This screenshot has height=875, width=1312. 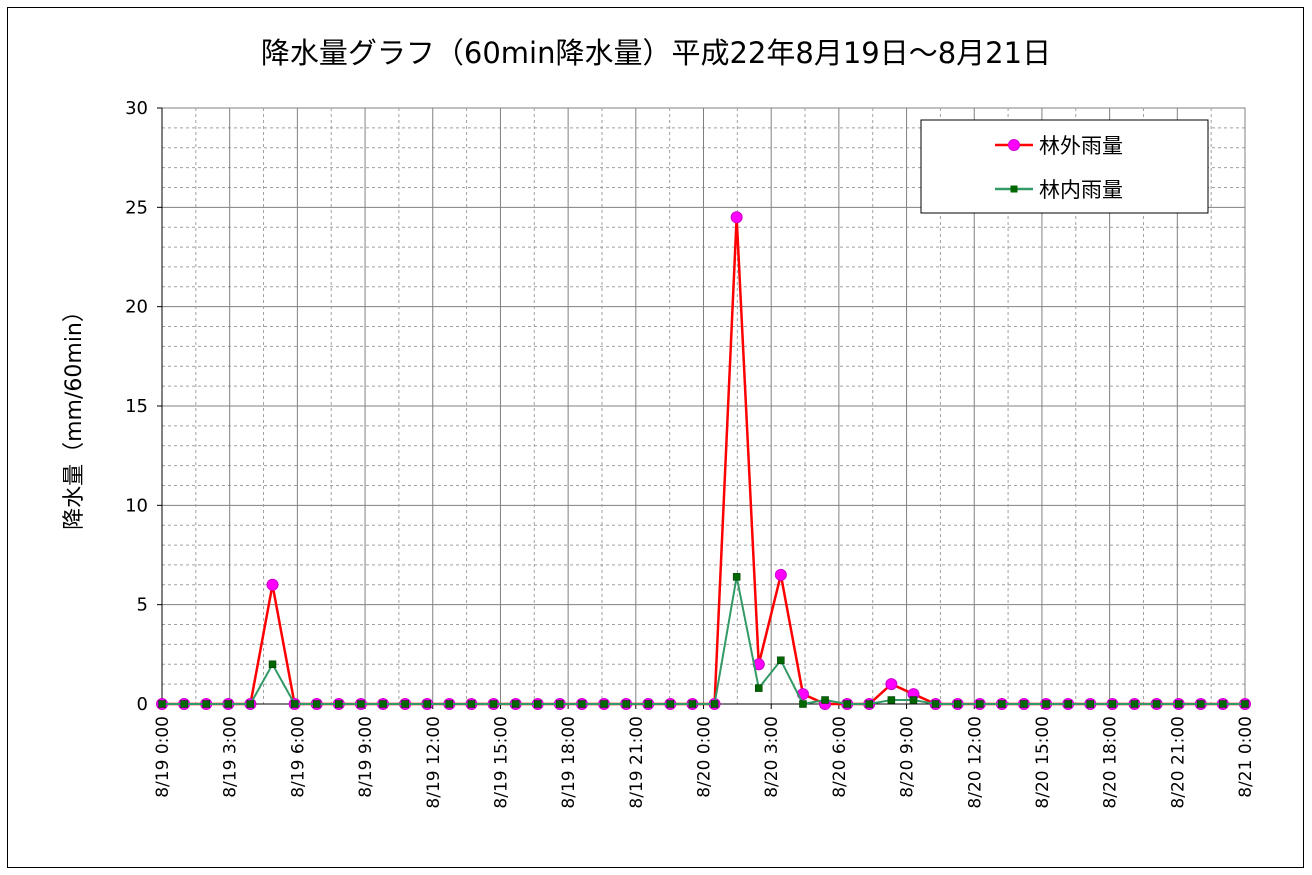 I want to click on y-tick-label: 5, so click(x=142, y=605).